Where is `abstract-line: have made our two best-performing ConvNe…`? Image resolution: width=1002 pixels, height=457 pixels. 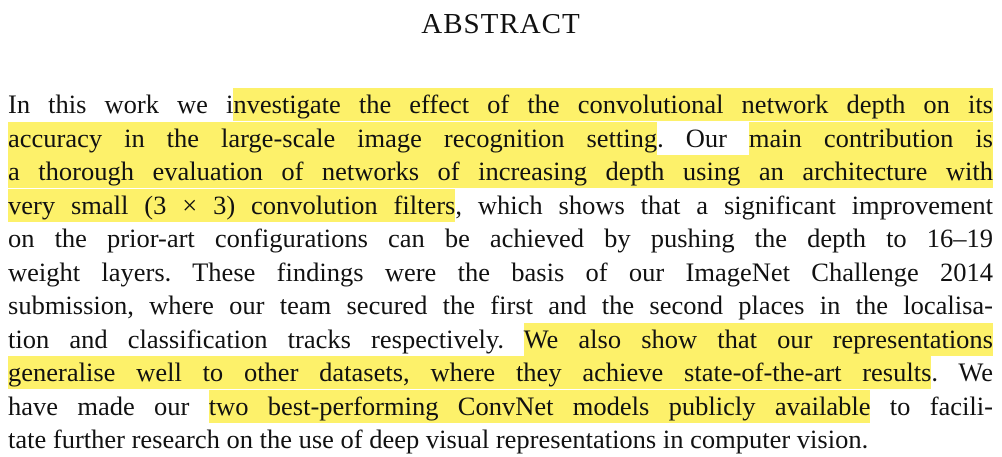
abstract-line: have made our two best-performing ConvNe… is located at coordinates (500, 406).